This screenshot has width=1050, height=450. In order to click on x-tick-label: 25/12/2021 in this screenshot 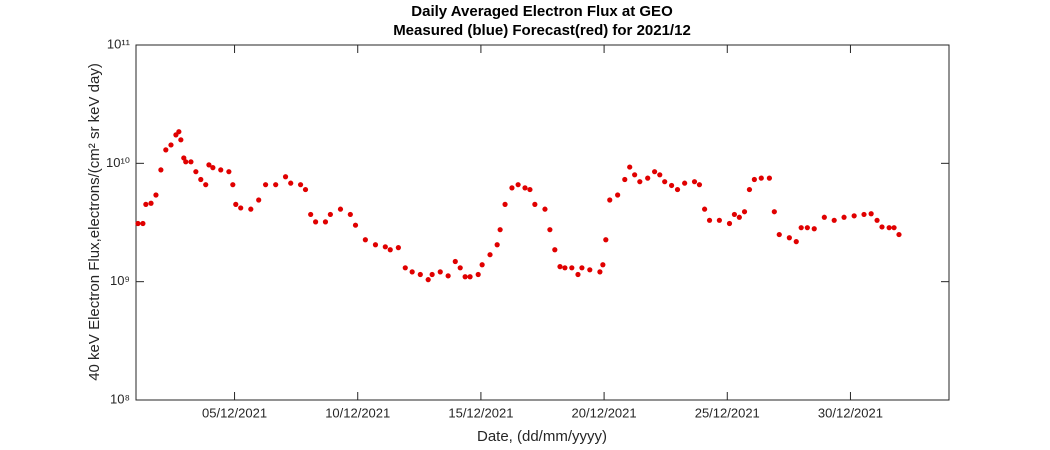, I will do `click(727, 412)`.